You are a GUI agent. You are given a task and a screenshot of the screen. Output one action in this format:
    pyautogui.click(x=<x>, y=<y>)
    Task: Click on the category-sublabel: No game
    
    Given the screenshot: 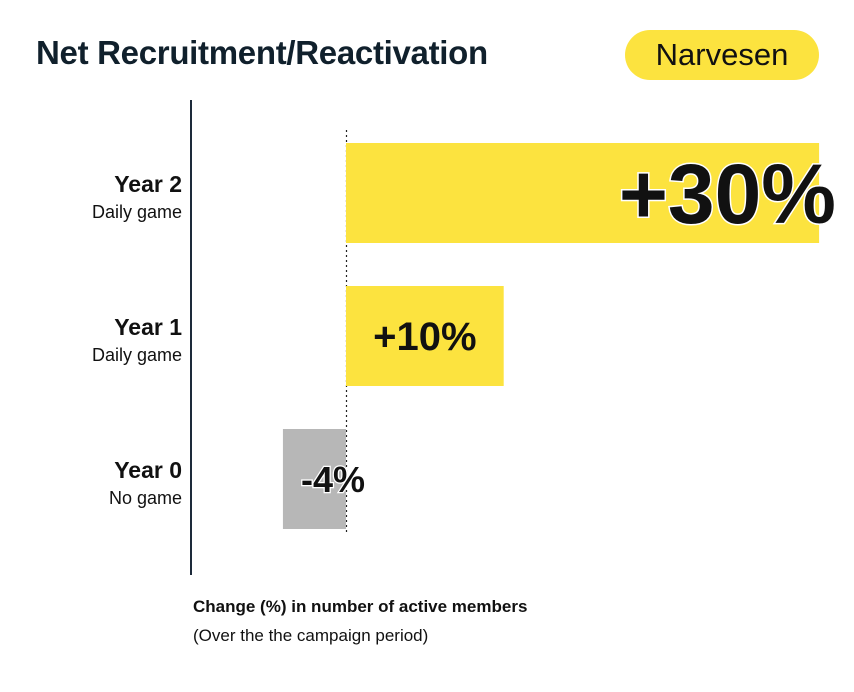 What is the action you would take?
    pyautogui.click(x=145, y=498)
    